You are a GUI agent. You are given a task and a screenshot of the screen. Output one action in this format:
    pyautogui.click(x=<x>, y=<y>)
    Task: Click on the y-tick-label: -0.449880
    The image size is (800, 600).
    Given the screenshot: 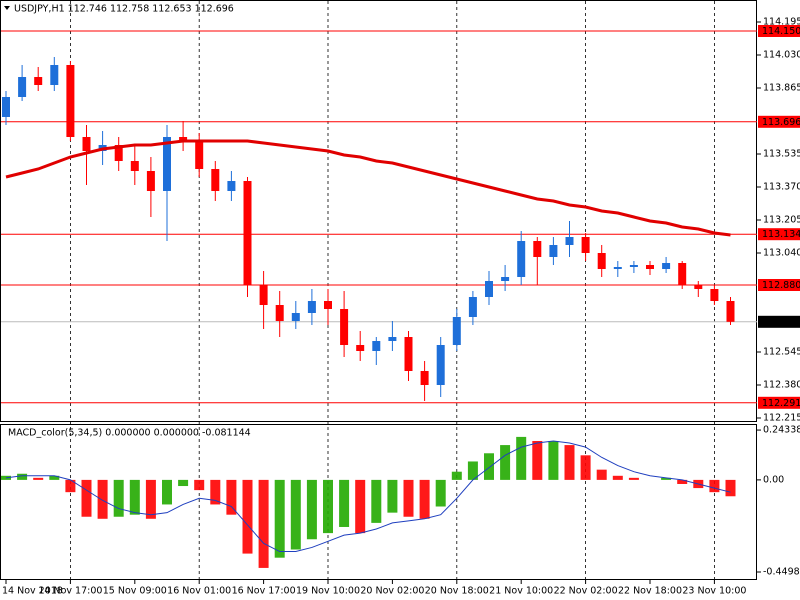 What is the action you would take?
    pyautogui.click(x=781, y=571)
    